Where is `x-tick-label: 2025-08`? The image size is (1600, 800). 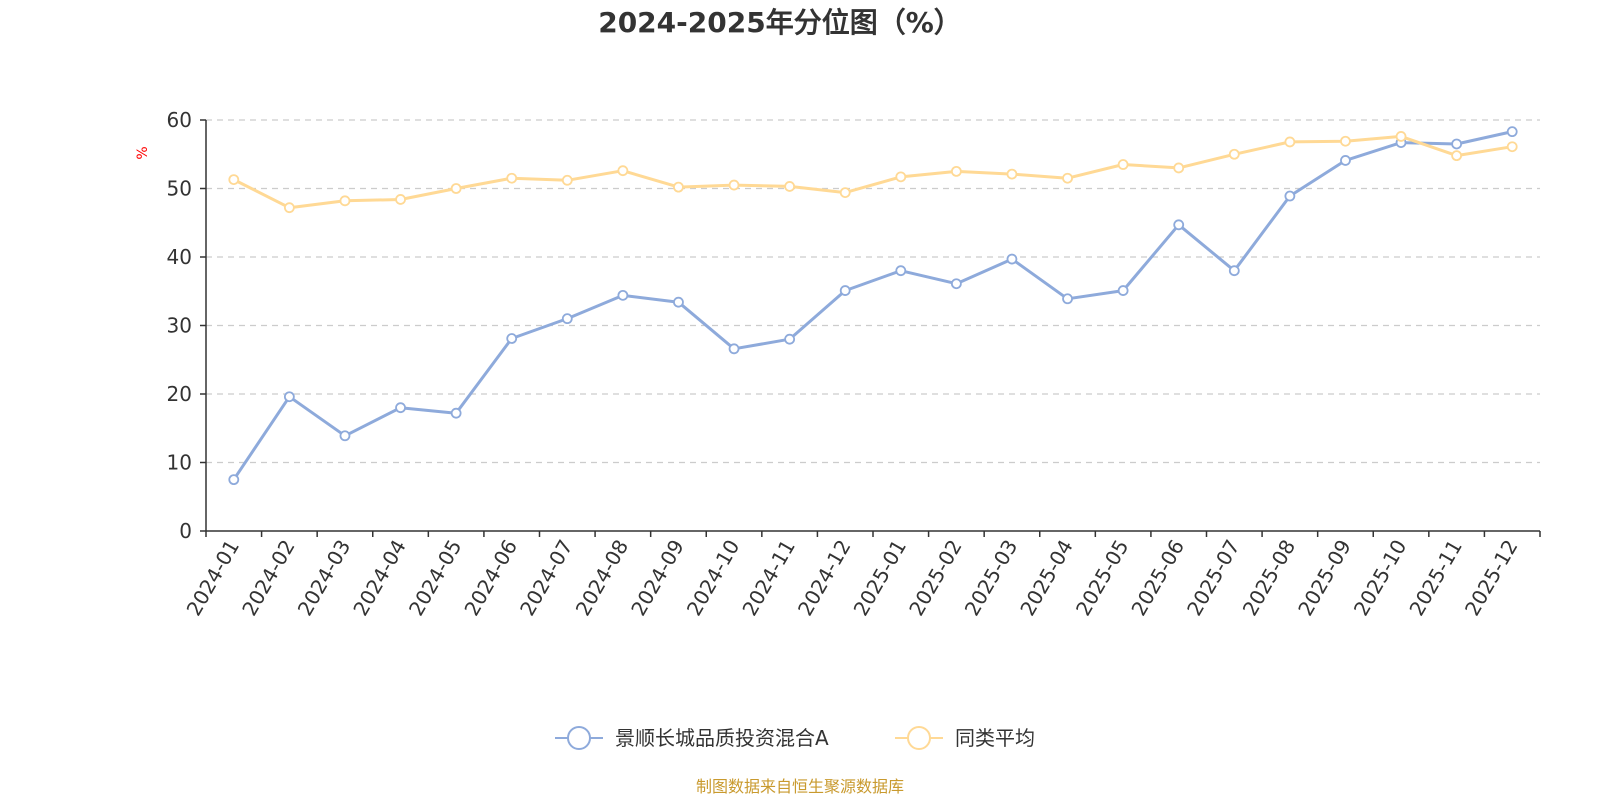 x-tick-label: 2025-08 is located at coordinates (1269, 578).